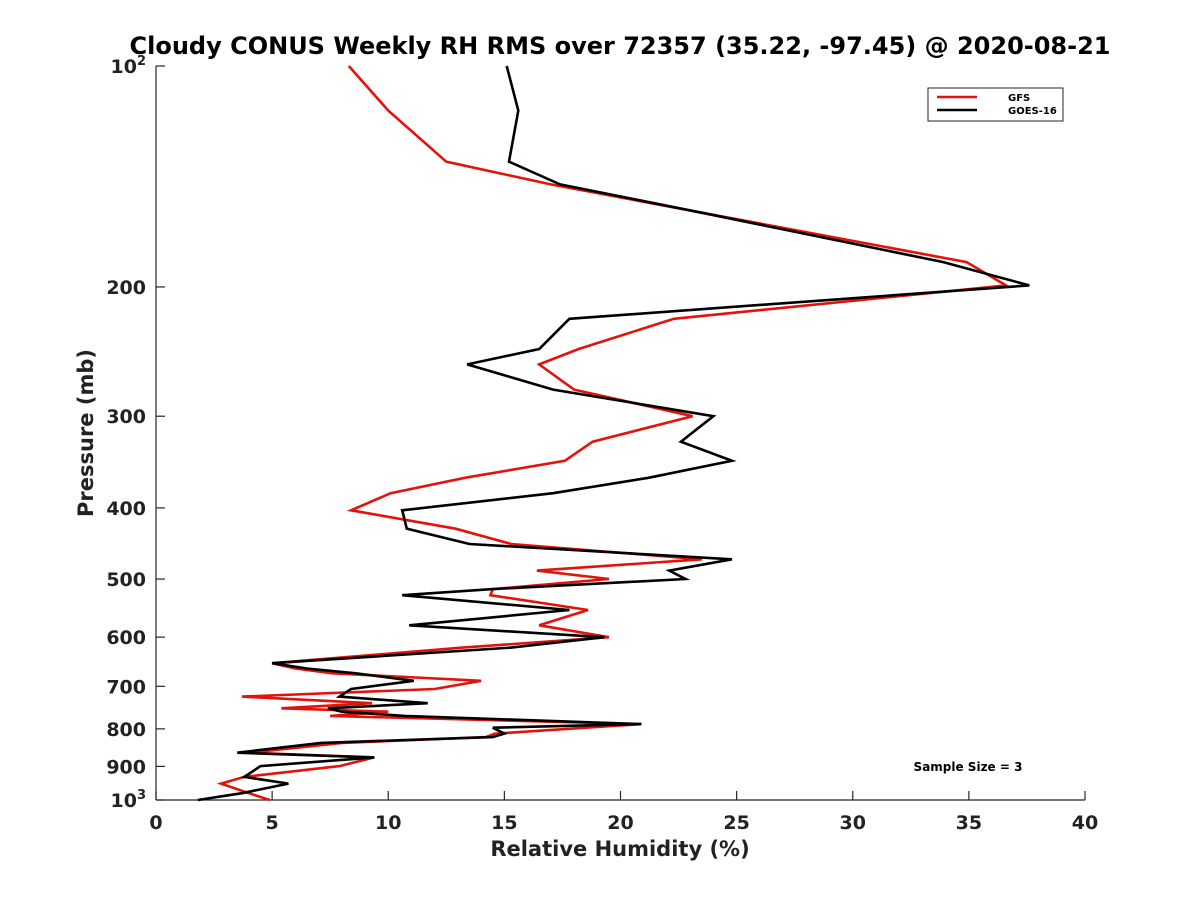  What do you see at coordinates (853, 823) in the screenshot?
I see `x-tick-label: 30` at bounding box center [853, 823].